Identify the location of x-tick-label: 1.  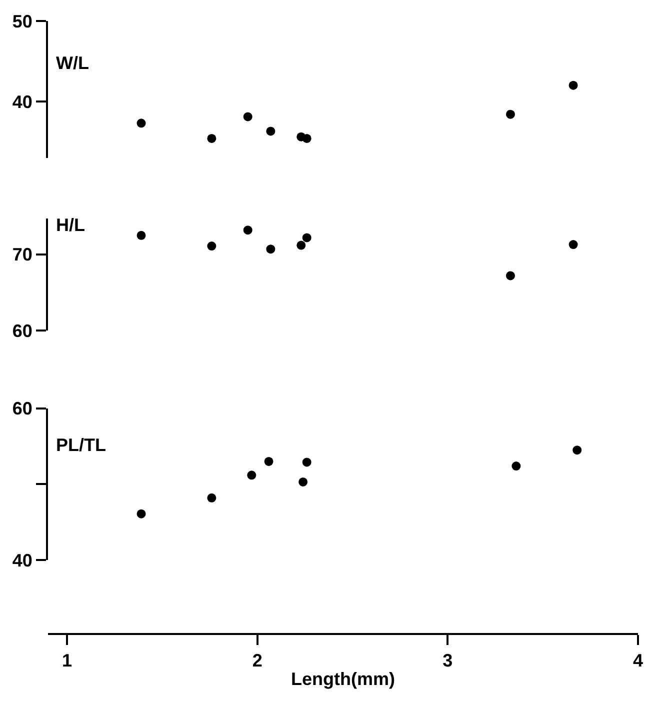
(67, 660).